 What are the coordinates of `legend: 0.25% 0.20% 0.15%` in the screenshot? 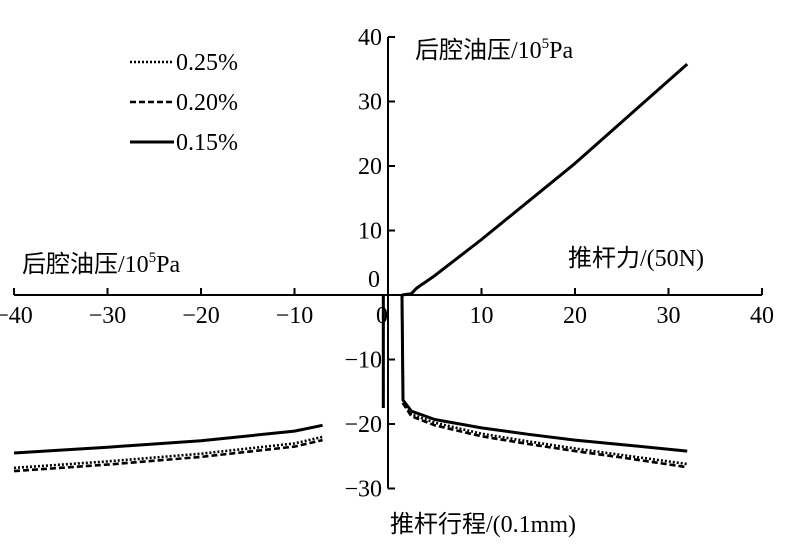 It's located at (184, 103).